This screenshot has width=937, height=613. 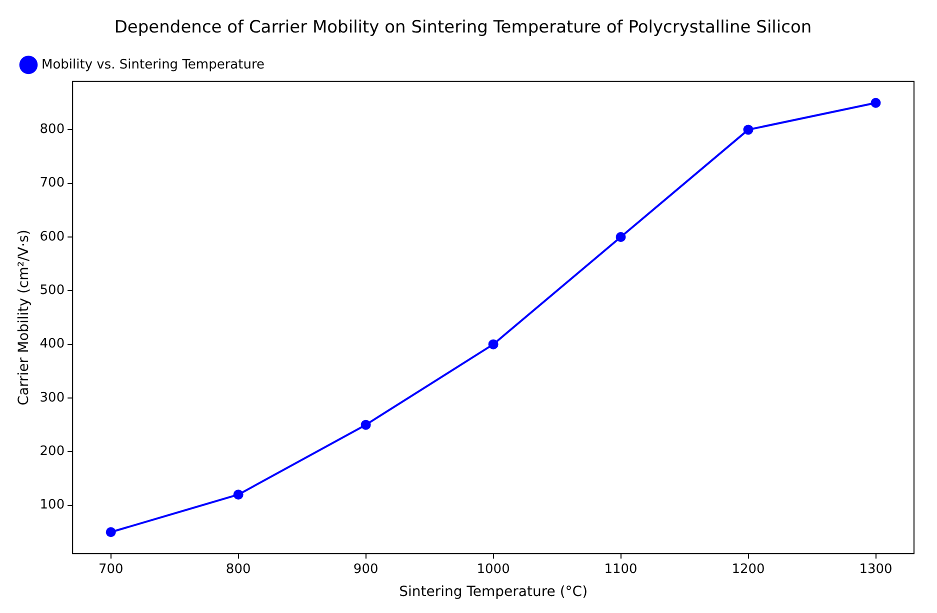 What do you see at coordinates (24, 318) in the screenshot?
I see `y-axis-title: Carrier Mobility (cm²/V·s)` at bounding box center [24, 318].